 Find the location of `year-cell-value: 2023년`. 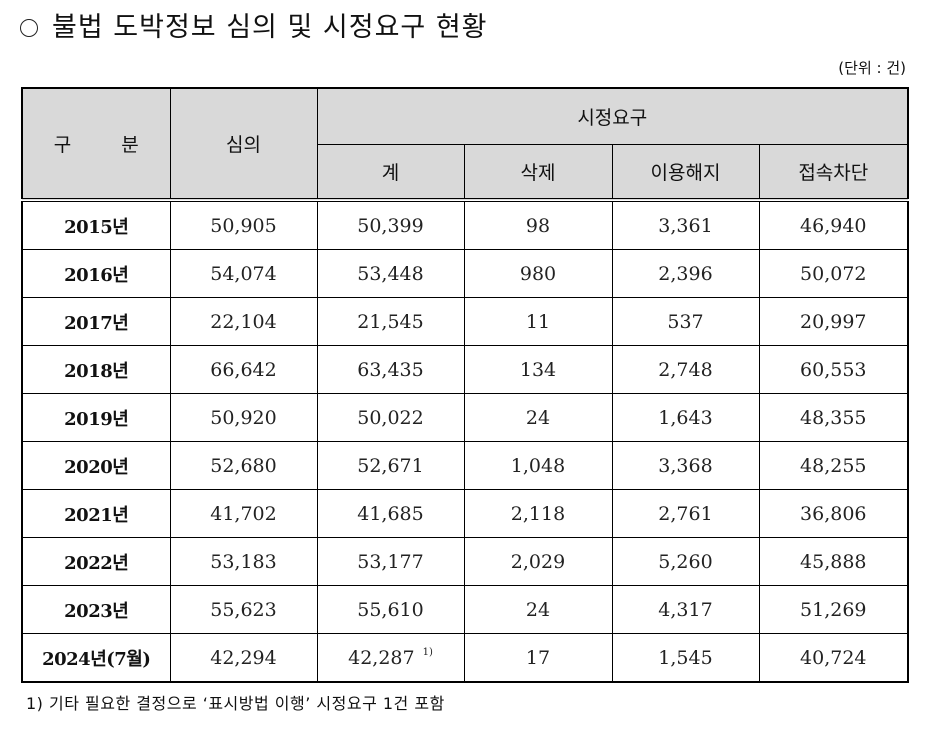

year-cell-value: 2023년 is located at coordinates (96, 611).